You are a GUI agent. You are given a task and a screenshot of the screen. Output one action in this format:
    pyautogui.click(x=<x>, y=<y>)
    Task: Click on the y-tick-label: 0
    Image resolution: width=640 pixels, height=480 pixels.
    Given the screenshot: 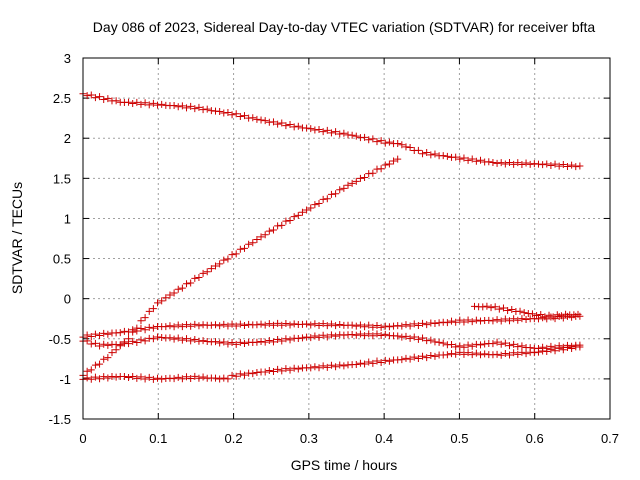 What is the action you would take?
    pyautogui.click(x=67, y=299)
    